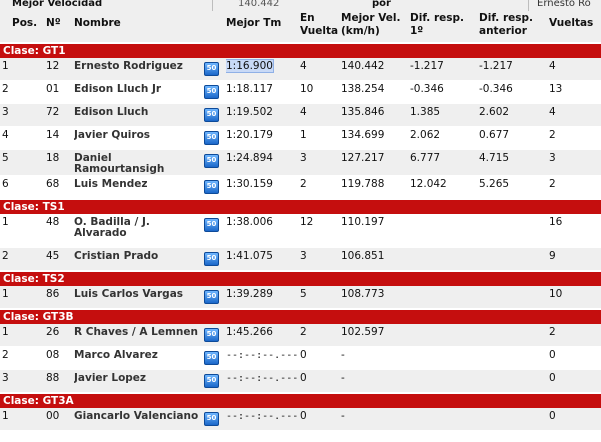 Image resolution: width=601 pixels, height=442 pixels. I want to click on separator, so click(528, 5).